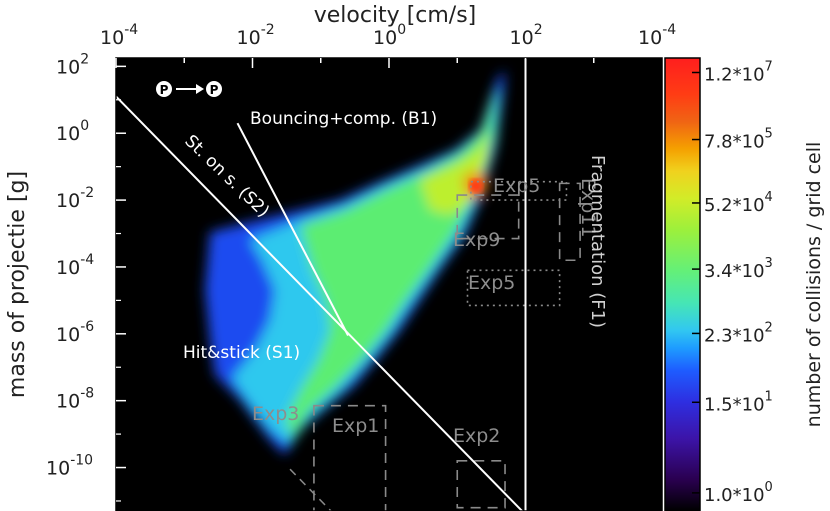  I want to click on colorbar-tick-label: 7.8*105, so click(738, 140).